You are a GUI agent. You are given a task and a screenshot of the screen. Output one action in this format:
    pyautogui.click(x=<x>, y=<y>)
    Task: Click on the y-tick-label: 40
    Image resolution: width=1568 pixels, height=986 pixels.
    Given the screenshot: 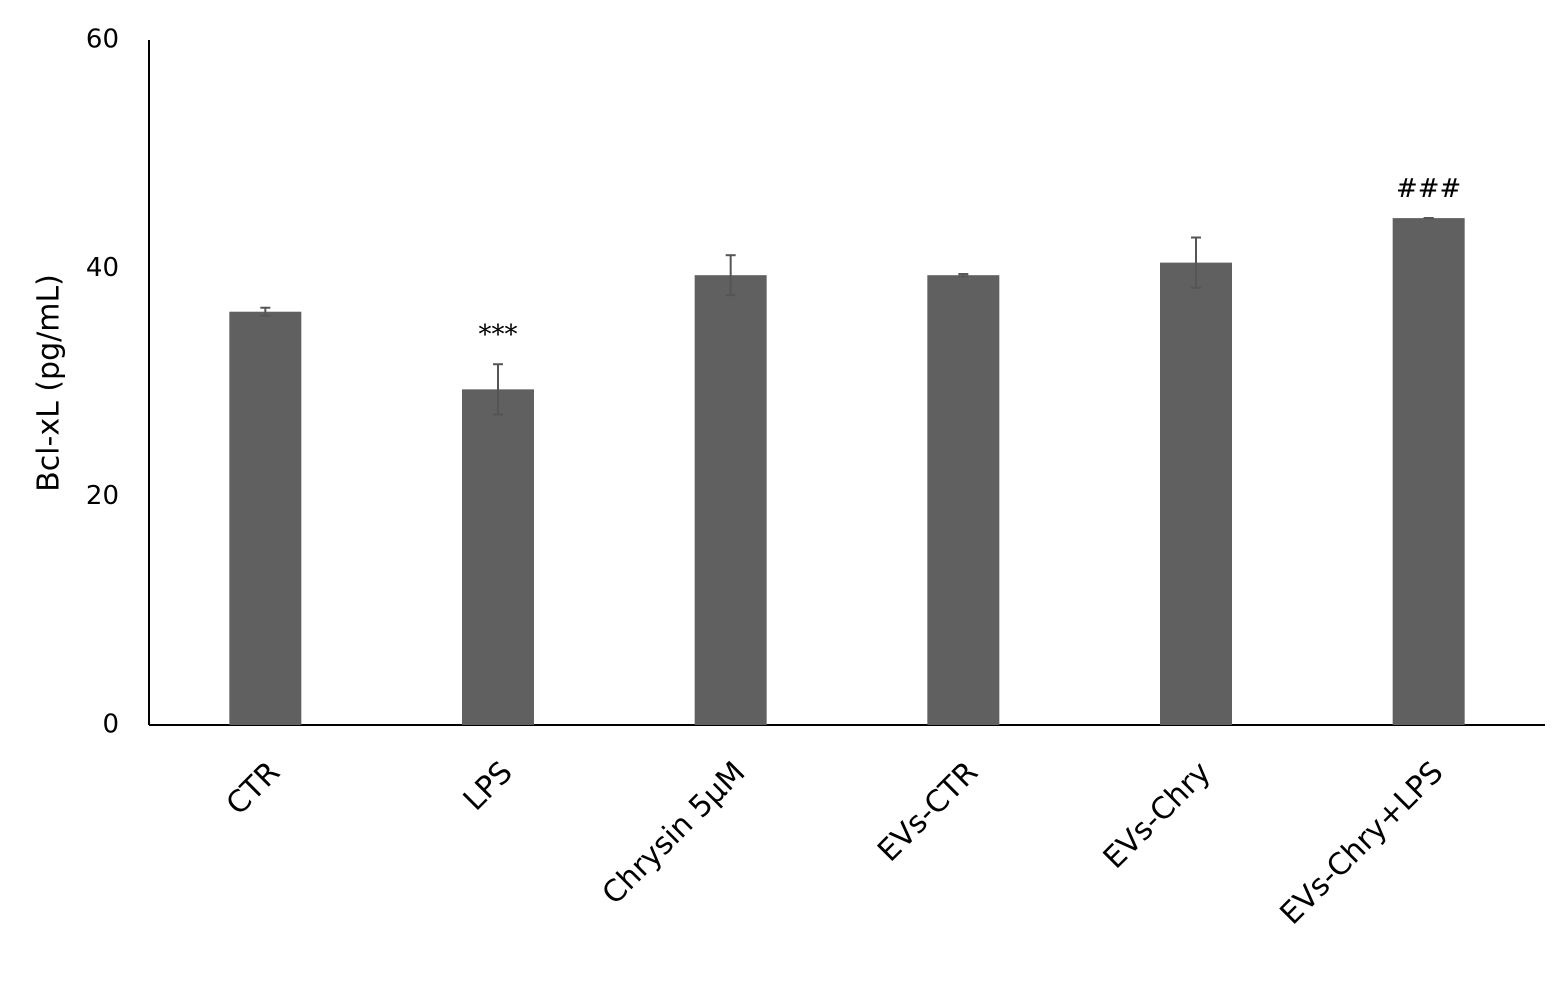 What is the action you would take?
    pyautogui.click(x=102, y=268)
    